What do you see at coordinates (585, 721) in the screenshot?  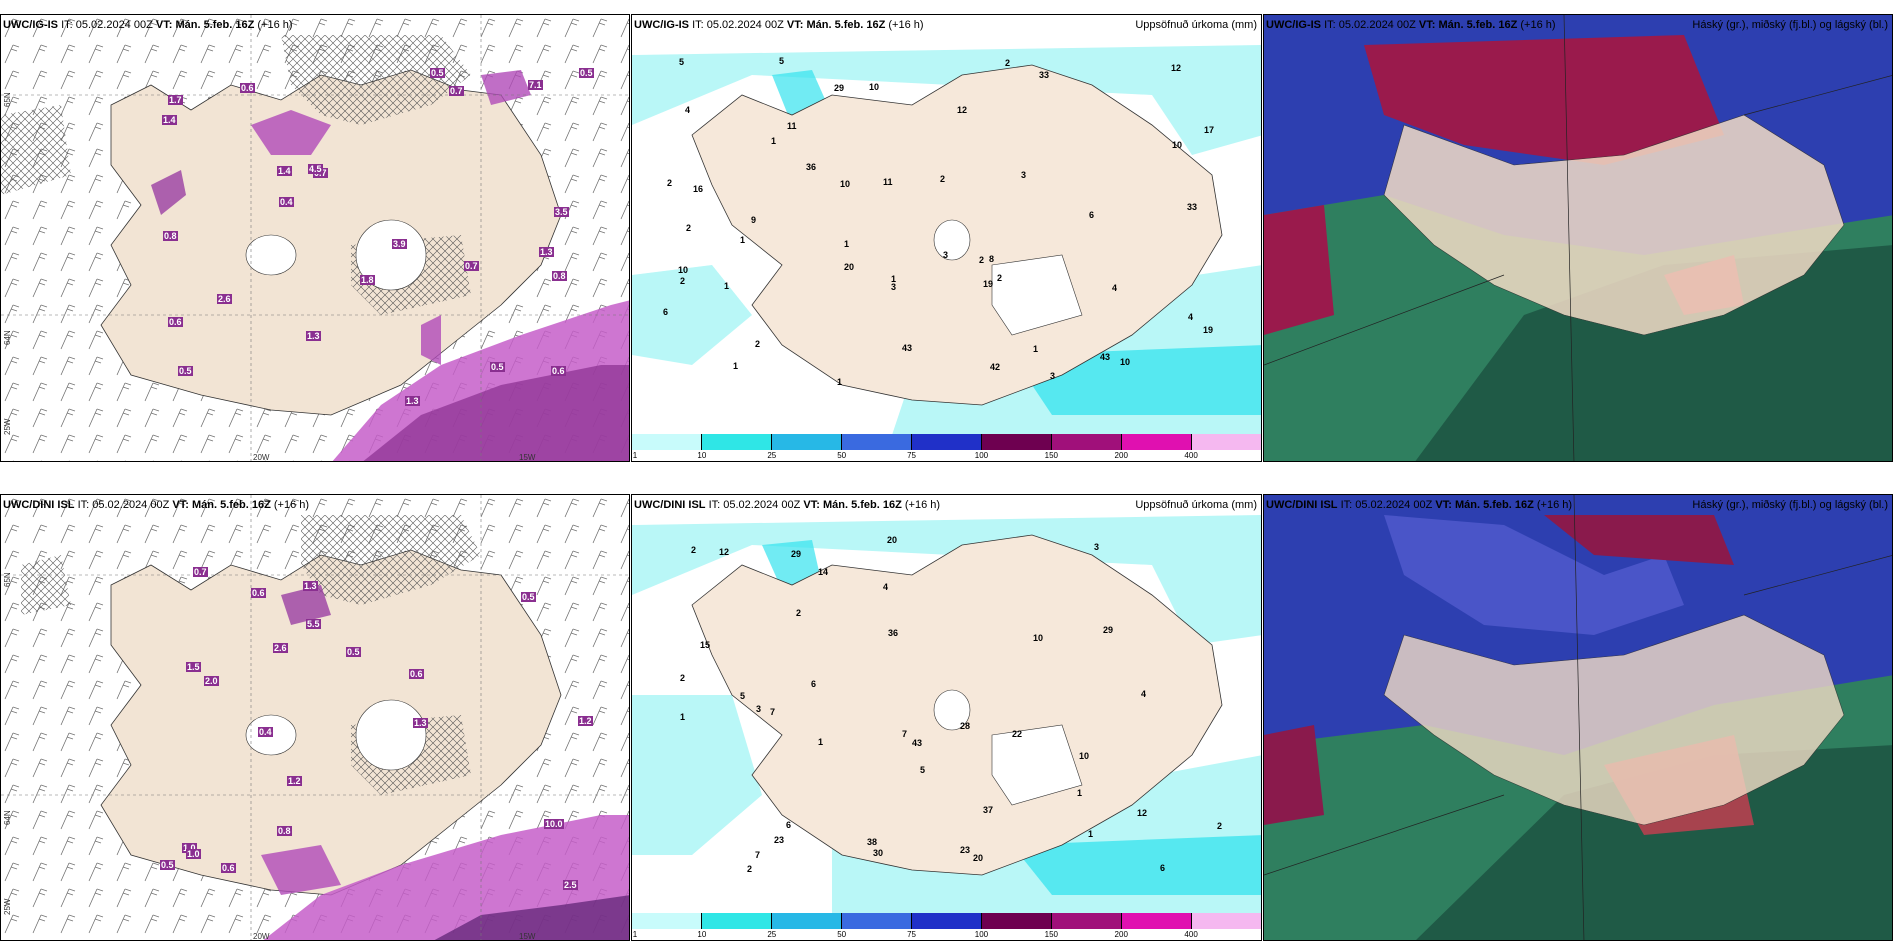 I see `precip-value: 1.2` at bounding box center [585, 721].